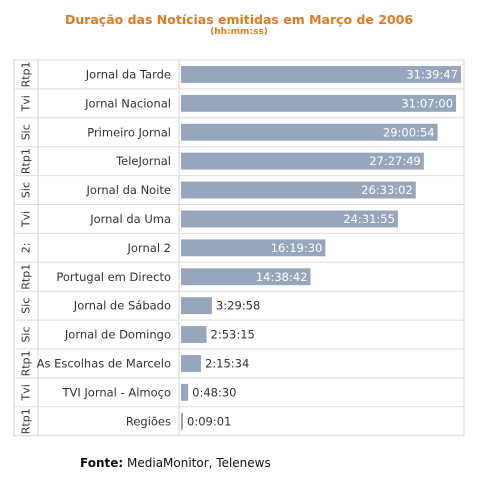  What do you see at coordinates (369, 219) in the screenshot?
I see `data-label: 24:31:55` at bounding box center [369, 219].